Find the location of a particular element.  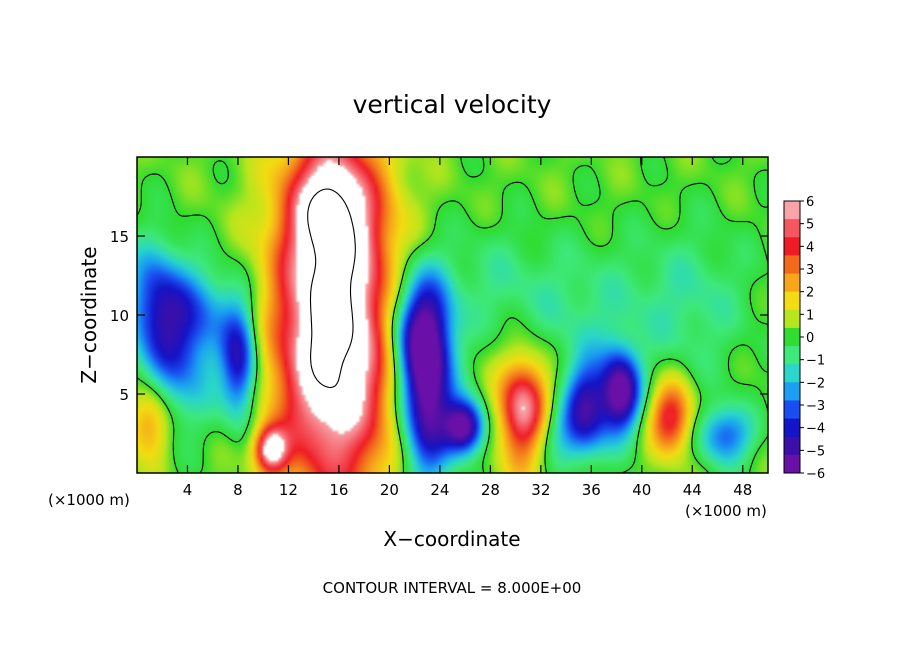

colorbar-tick-label: 0 is located at coordinates (810, 338).